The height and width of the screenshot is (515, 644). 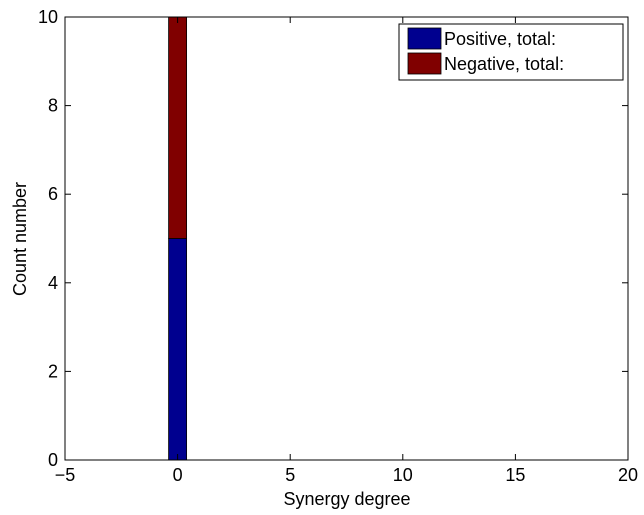 What do you see at coordinates (290, 475) in the screenshot?
I see `x-tick-label: 5` at bounding box center [290, 475].